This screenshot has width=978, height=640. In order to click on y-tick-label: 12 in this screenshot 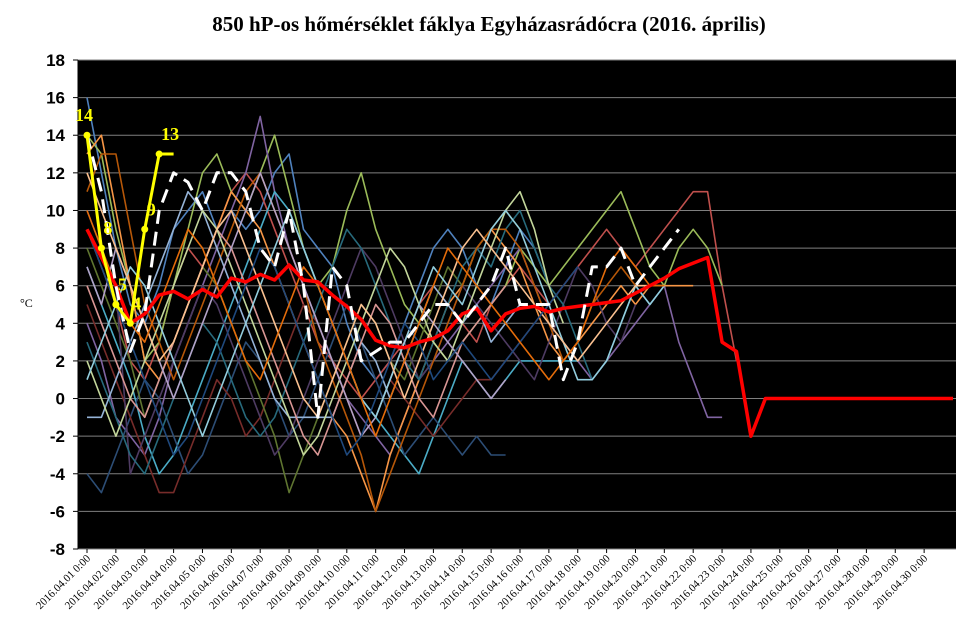, I will do `click(55, 173)`.